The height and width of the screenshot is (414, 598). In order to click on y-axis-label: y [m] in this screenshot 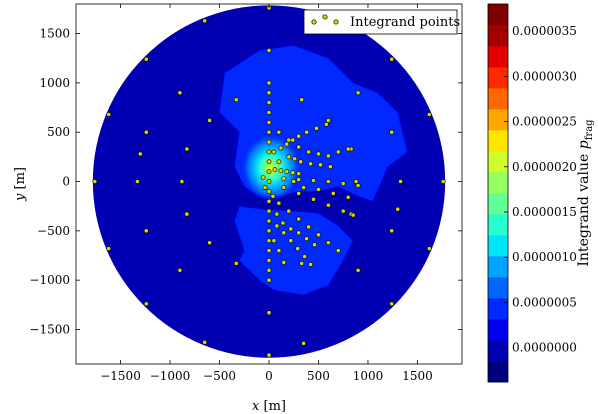, I will do `click(20, 184)`.